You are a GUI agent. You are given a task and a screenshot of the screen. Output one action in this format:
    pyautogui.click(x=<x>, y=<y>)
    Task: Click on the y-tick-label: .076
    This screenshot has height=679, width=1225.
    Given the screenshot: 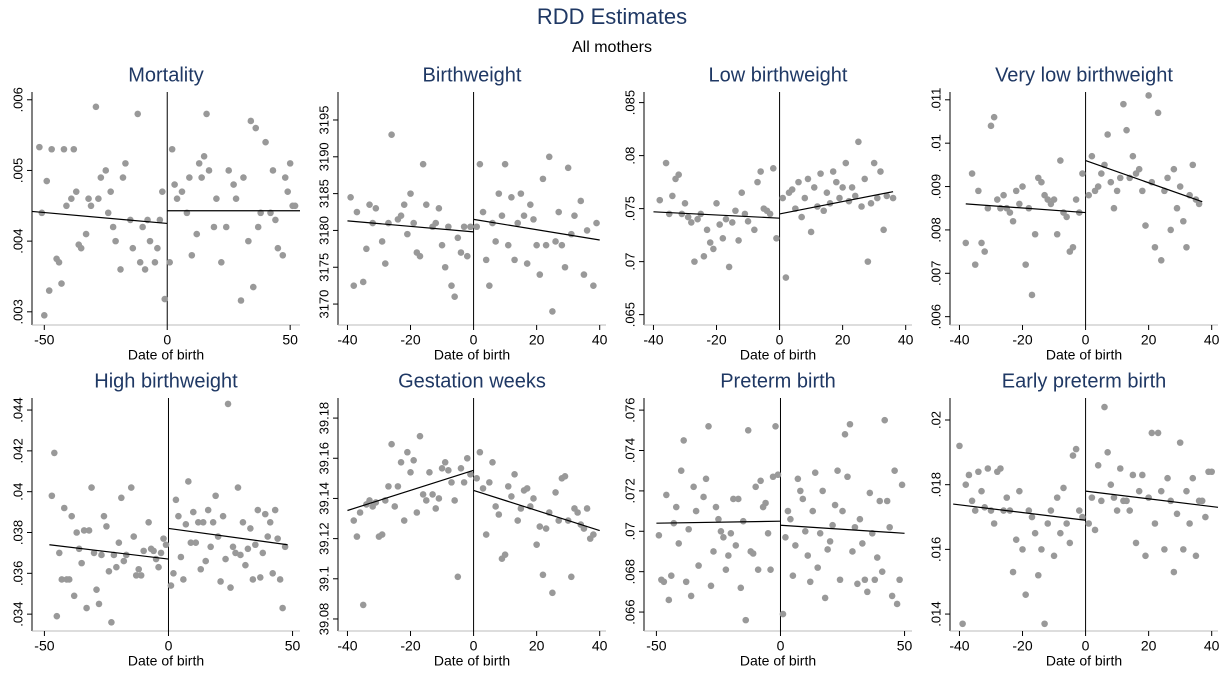 What is the action you would take?
    pyautogui.click(x=629, y=409)
    